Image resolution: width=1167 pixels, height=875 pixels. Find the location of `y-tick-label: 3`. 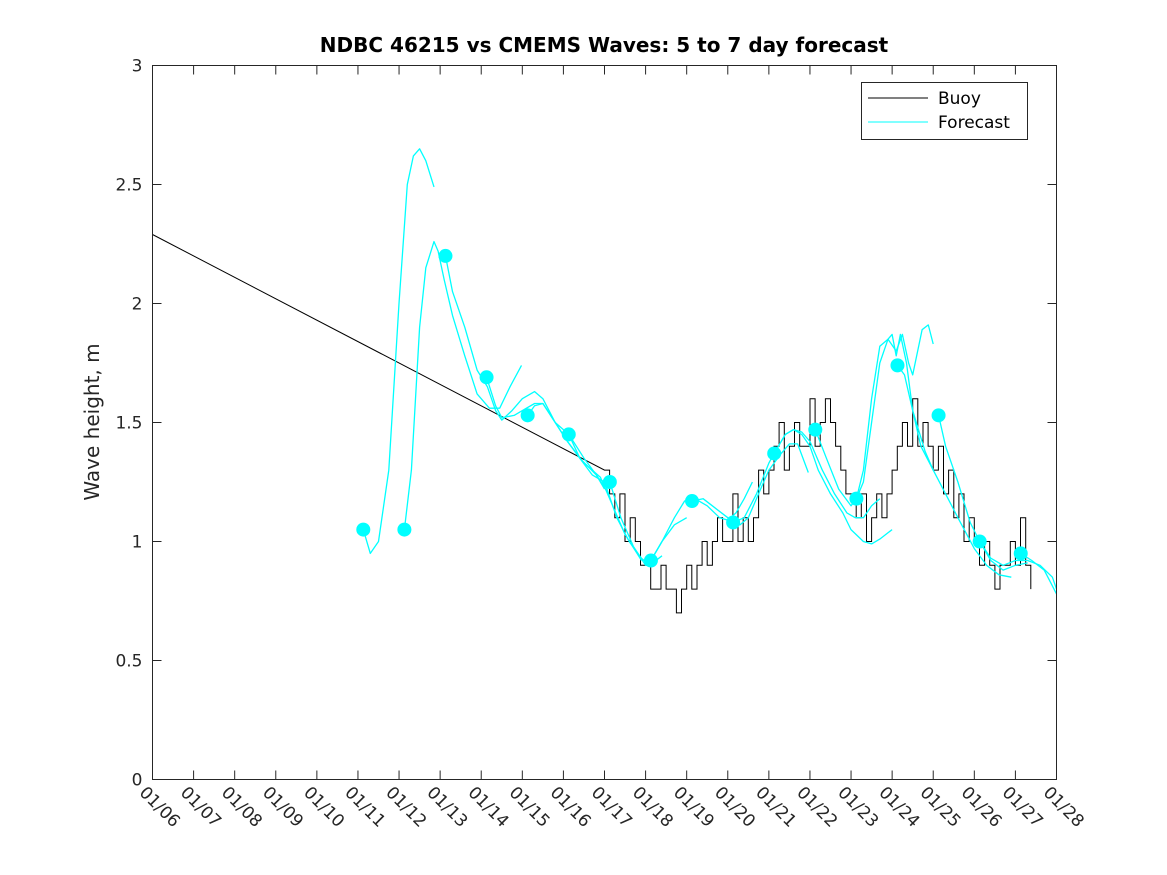

y-tick-label: 3 is located at coordinates (137, 67).